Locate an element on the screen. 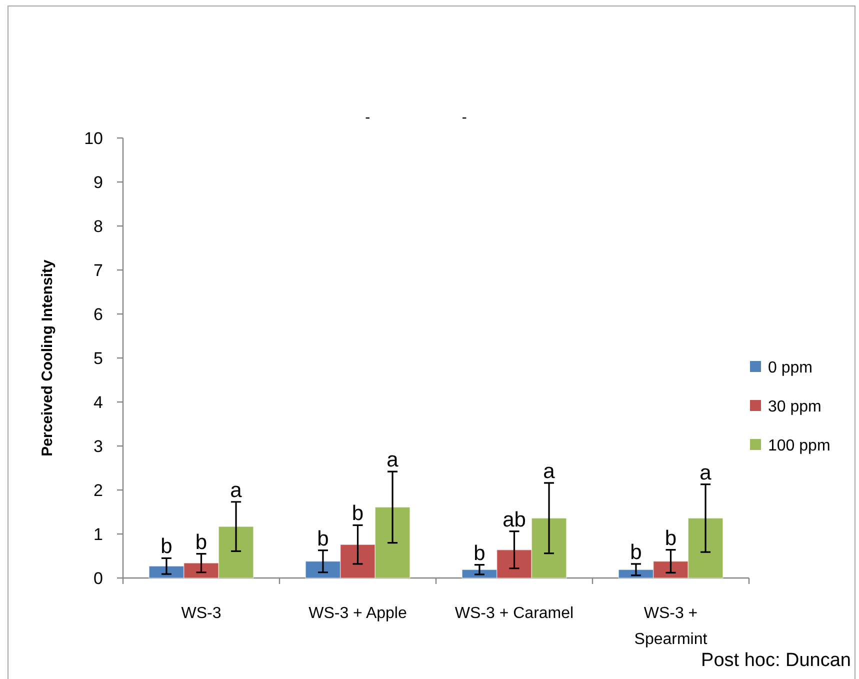 The height and width of the screenshot is (679, 859). y-tick-label: 8 is located at coordinates (98, 226).